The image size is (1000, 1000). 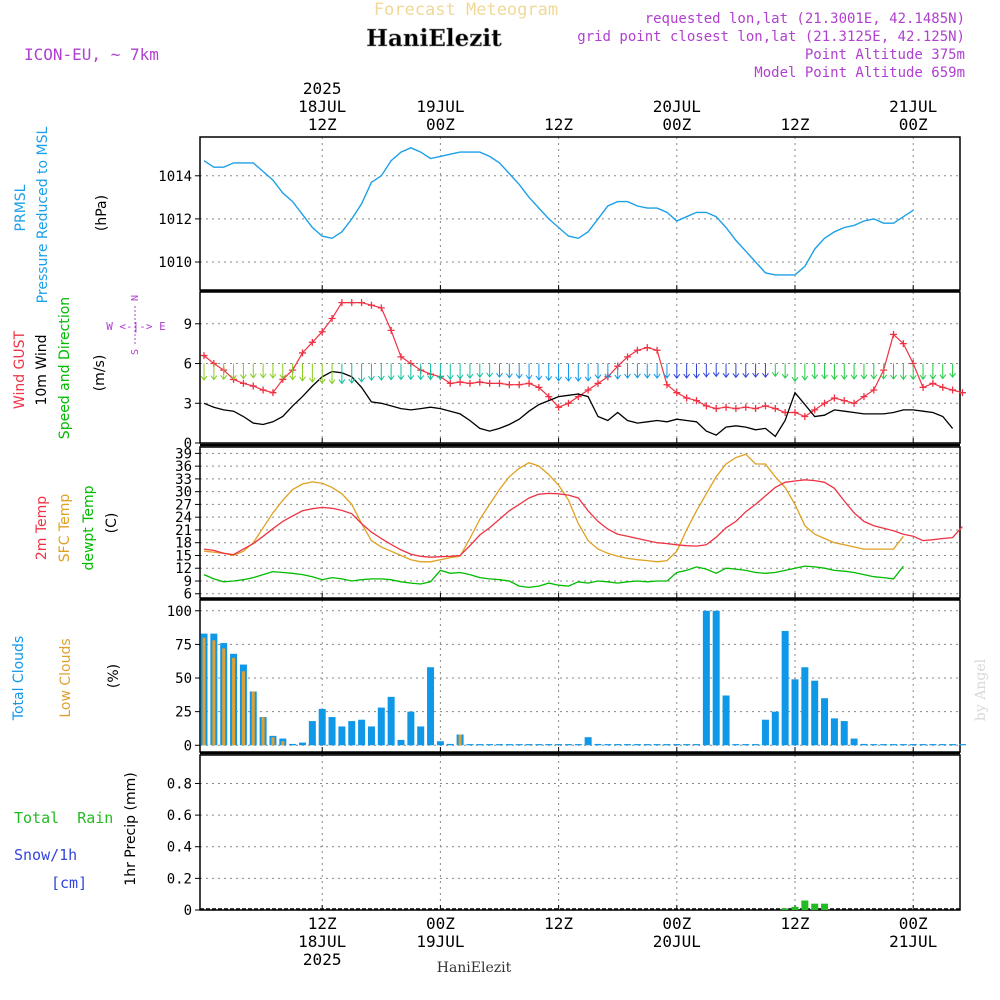 What do you see at coordinates (183, 544) in the screenshot?
I see `y-tick-label: 18` at bounding box center [183, 544].